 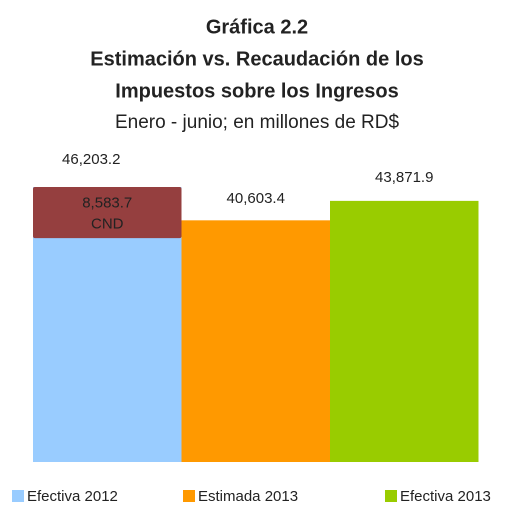 What do you see at coordinates (256, 59) in the screenshot?
I see `chart-title: Estimación vs. Recaudación de los` at bounding box center [256, 59].